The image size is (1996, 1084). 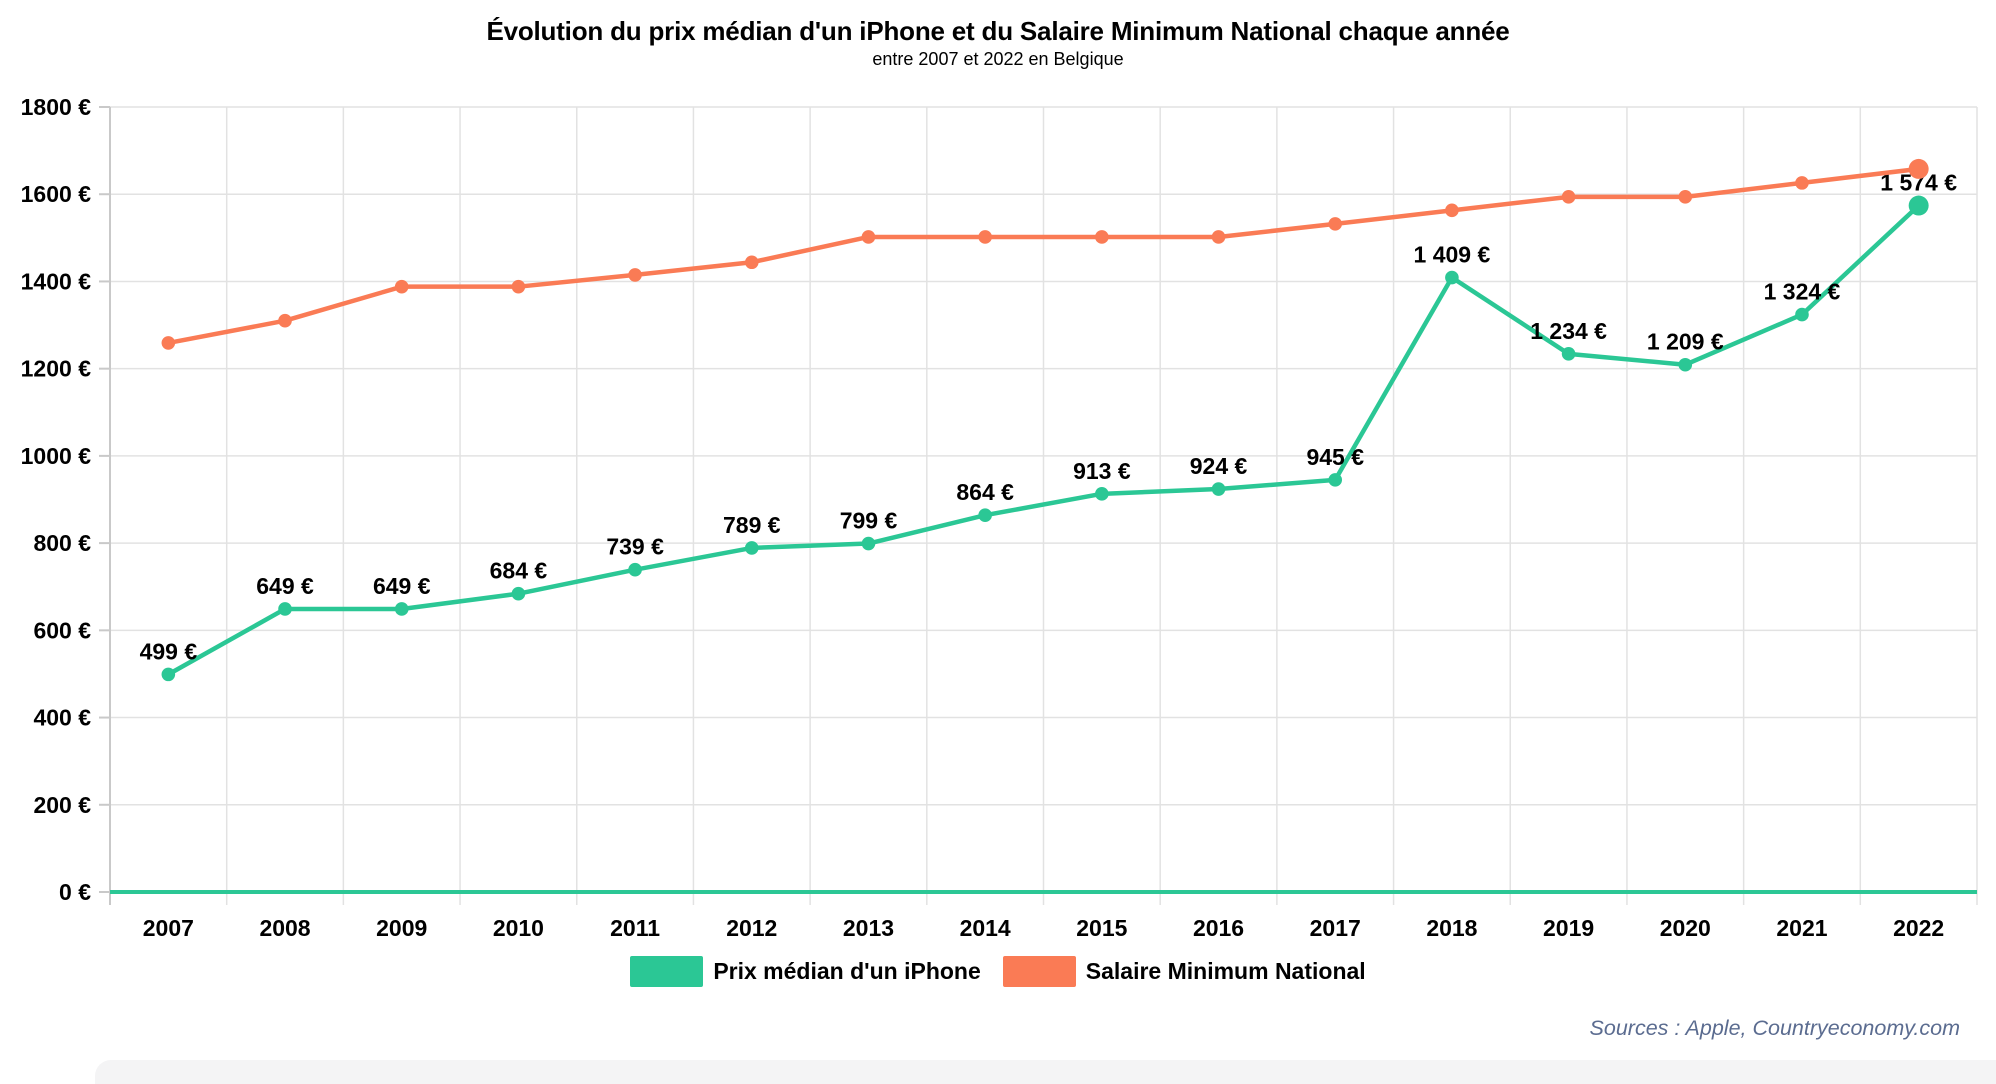 I want to click on legend-label: Prix médian d'un iPhone, so click(x=847, y=971).